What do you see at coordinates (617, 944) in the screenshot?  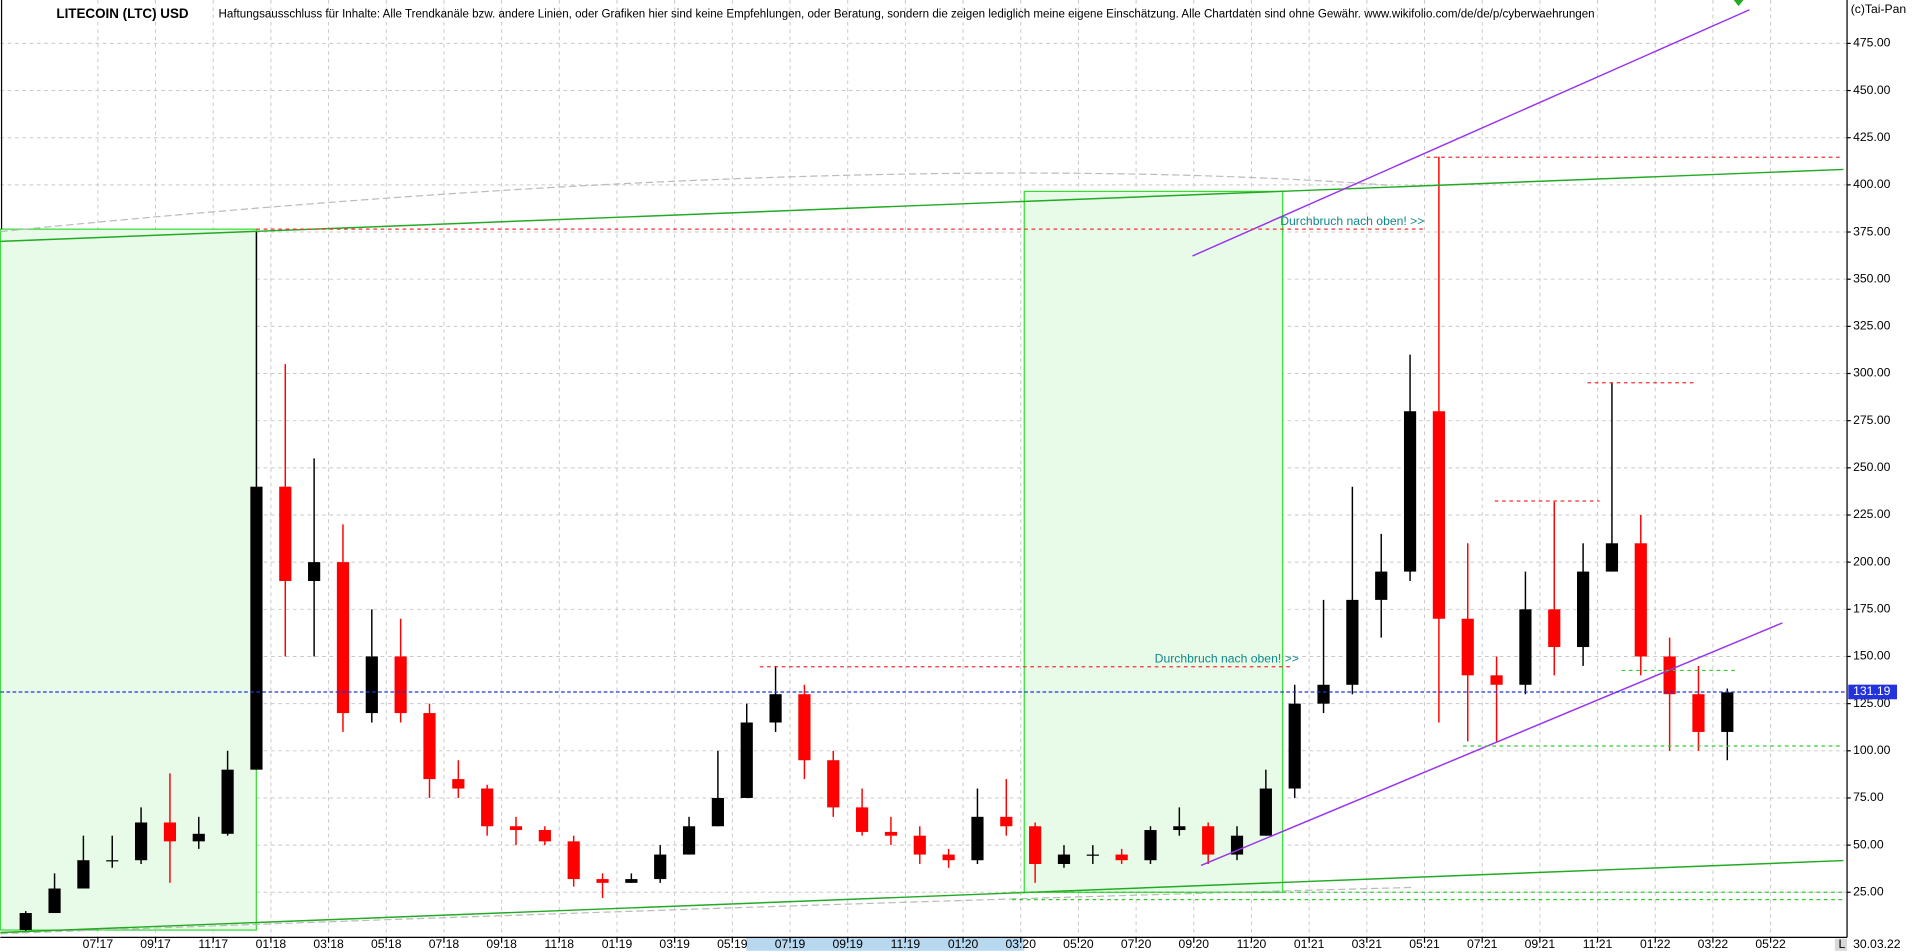 I see `x-tick-label: 01:19` at bounding box center [617, 944].